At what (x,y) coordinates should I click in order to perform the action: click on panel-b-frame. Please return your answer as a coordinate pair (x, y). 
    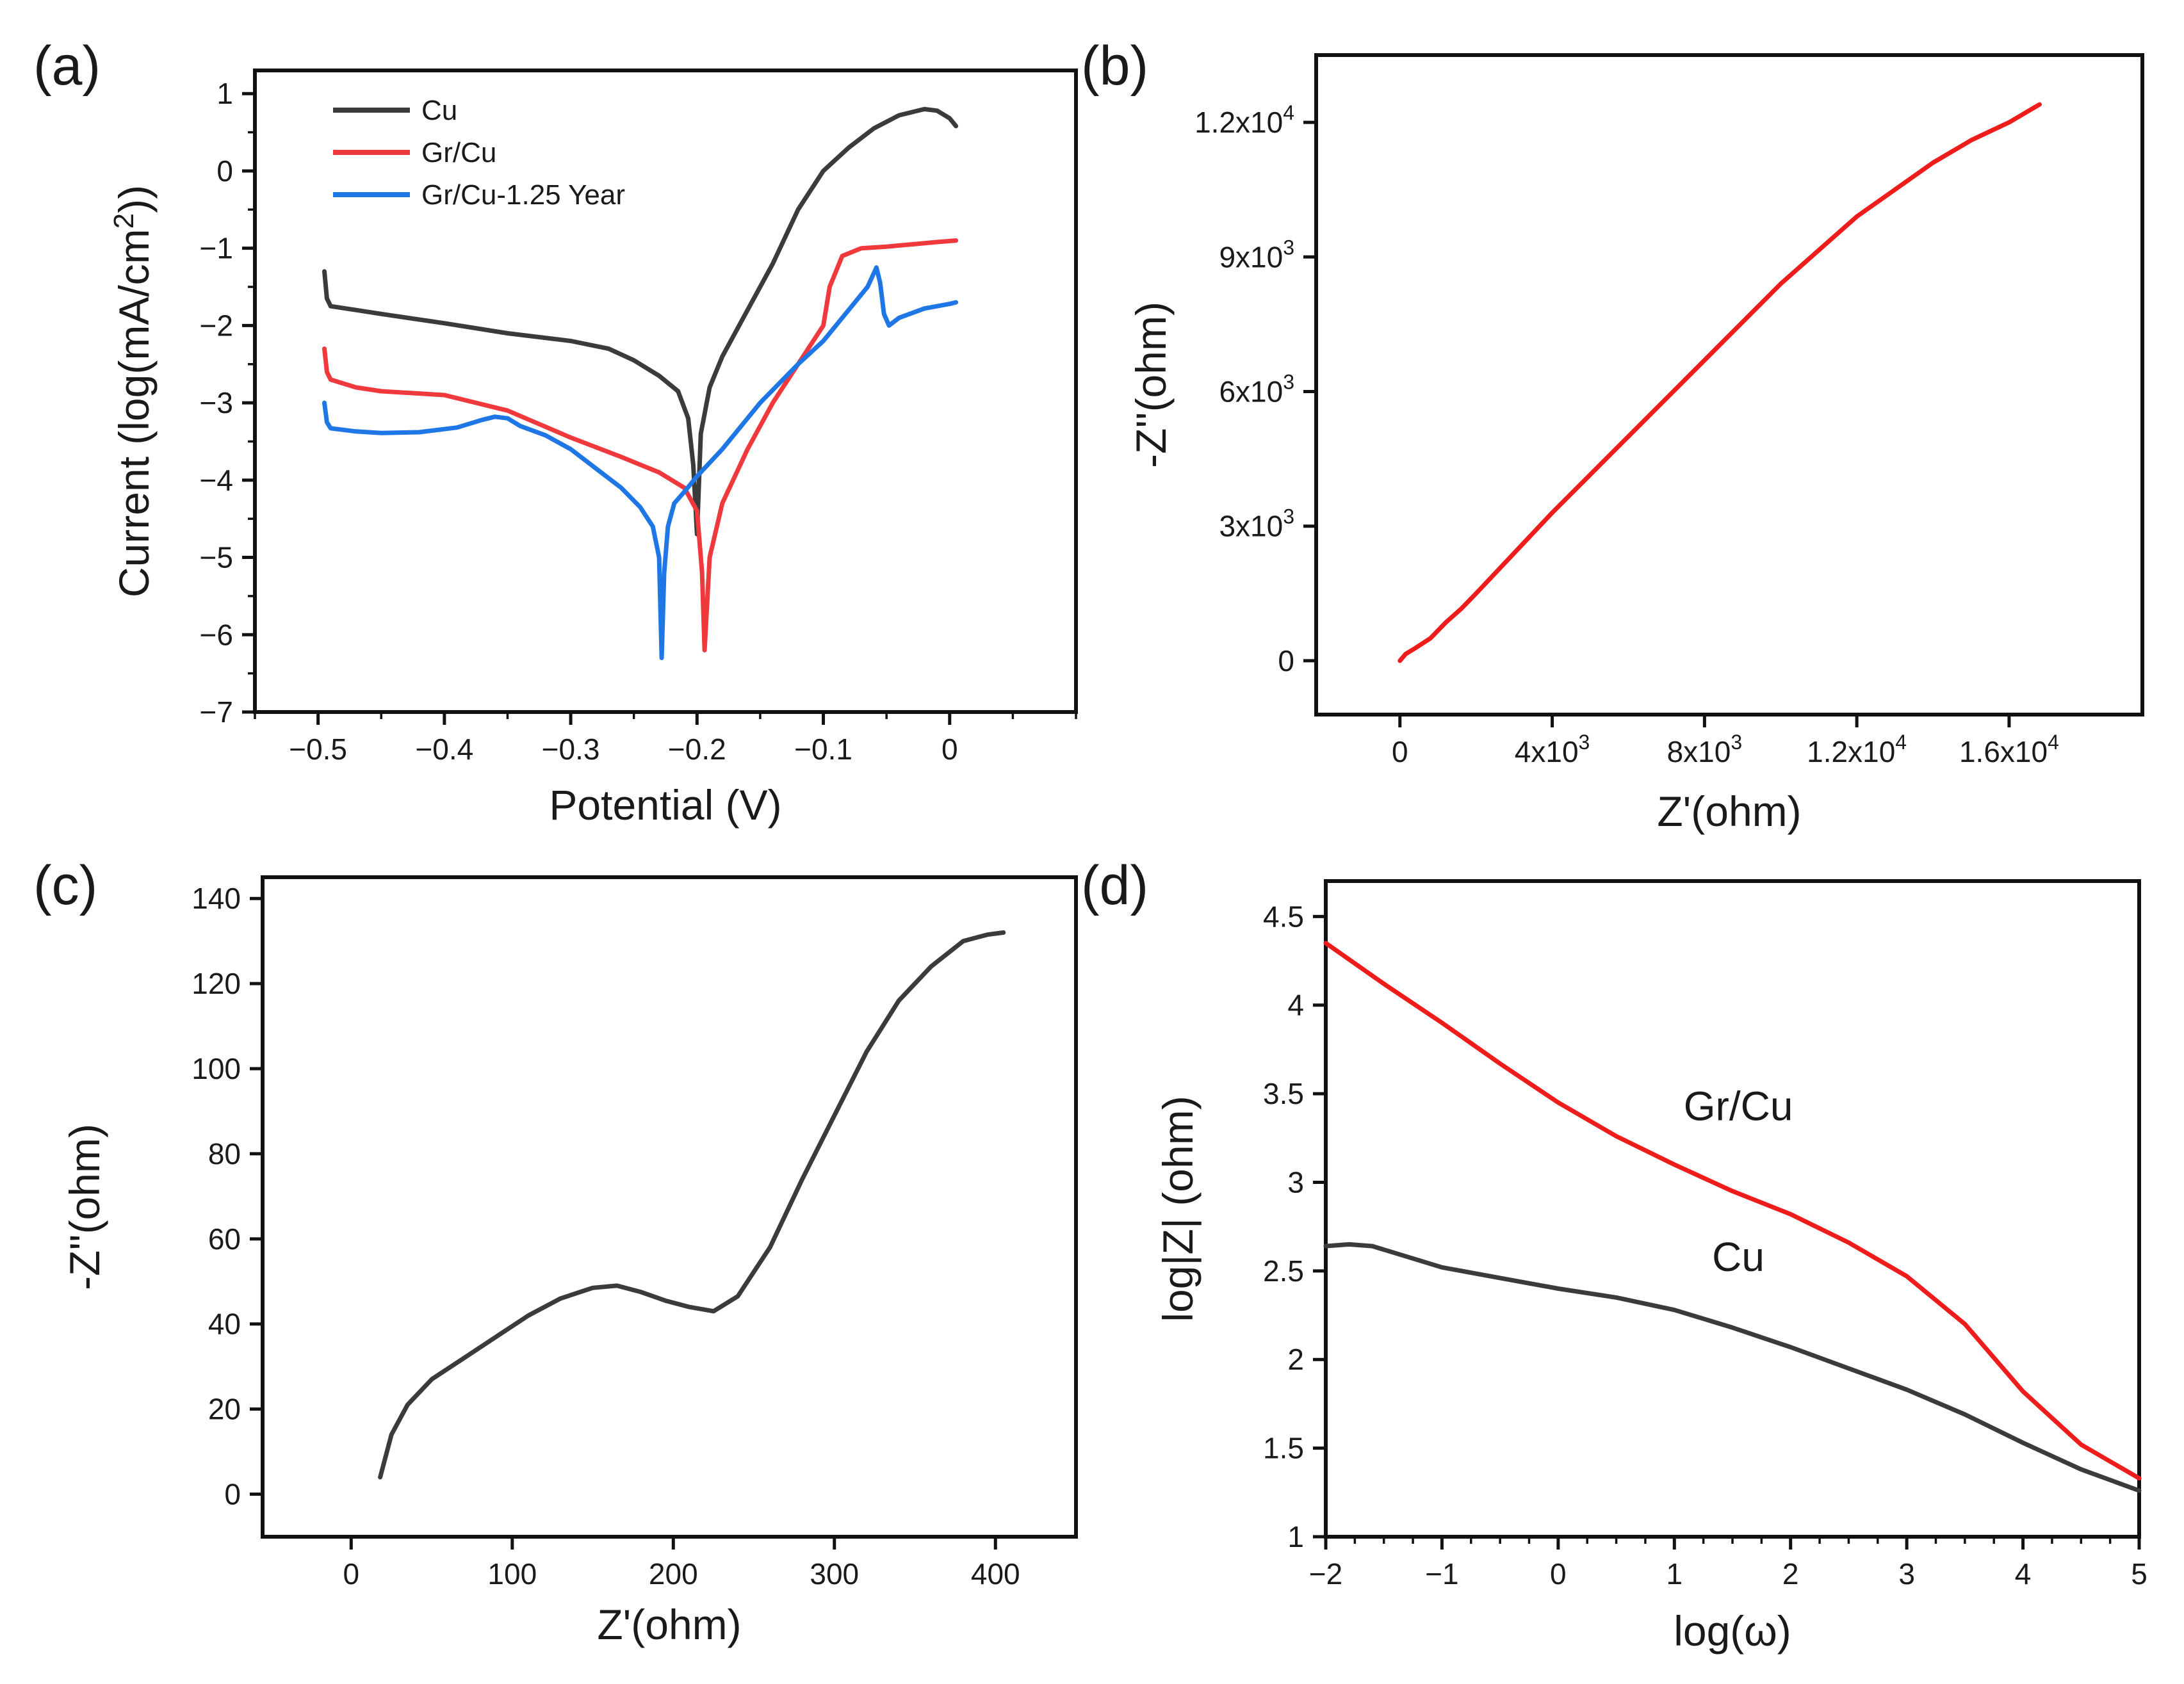
    Looking at the image, I should click on (1729, 385).